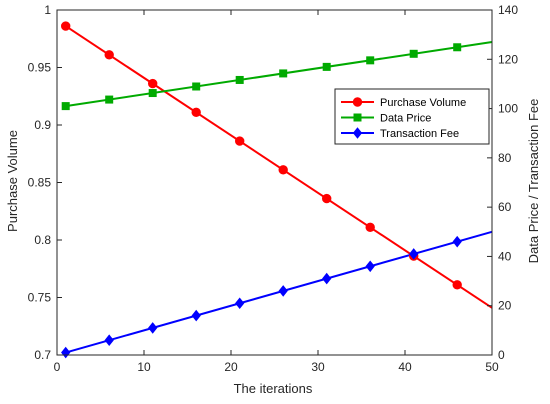 This screenshot has width=550, height=404. What do you see at coordinates (508, 109) in the screenshot?
I see `y-right-tick-label: 100` at bounding box center [508, 109].